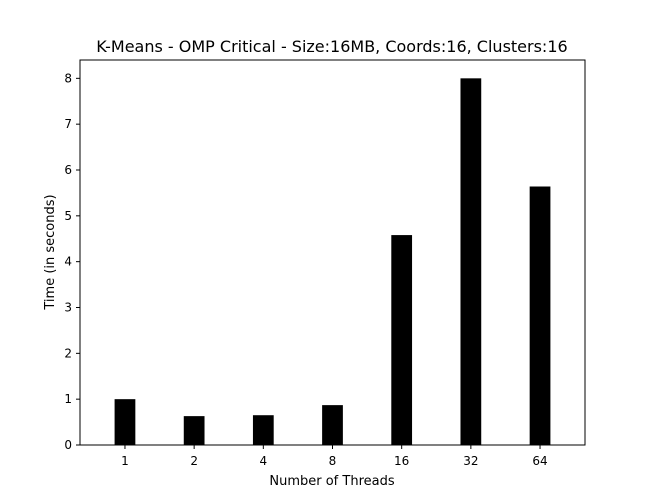 This screenshot has height=504, width=650. What do you see at coordinates (333, 461) in the screenshot?
I see `x-tick-label: 8` at bounding box center [333, 461].